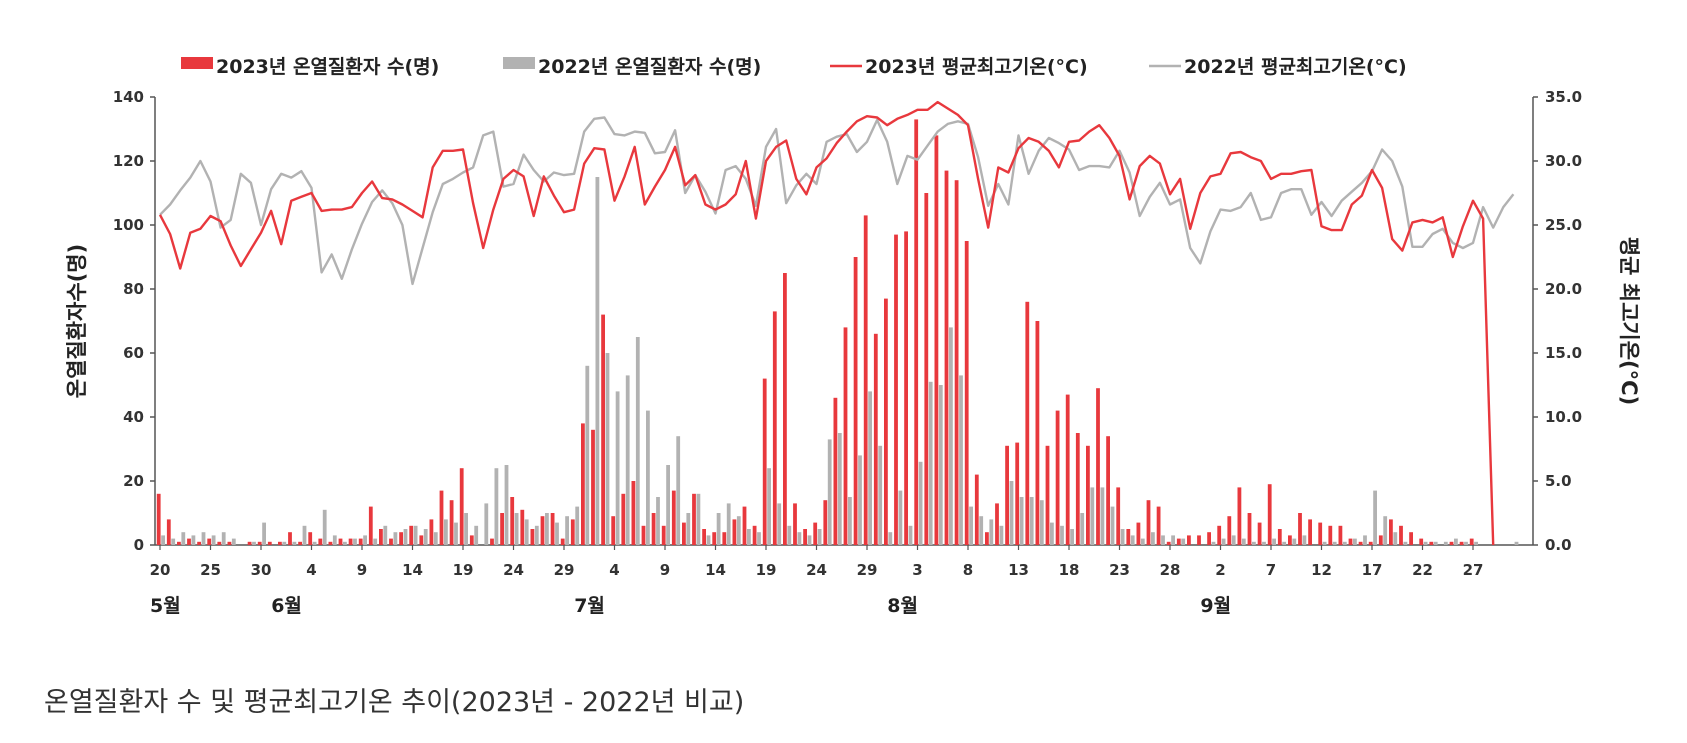 Image resolution: width=1687 pixels, height=743 pixels. Describe the element at coordinates (261, 570) in the screenshot. I see `x-tick-label: 30` at that location.